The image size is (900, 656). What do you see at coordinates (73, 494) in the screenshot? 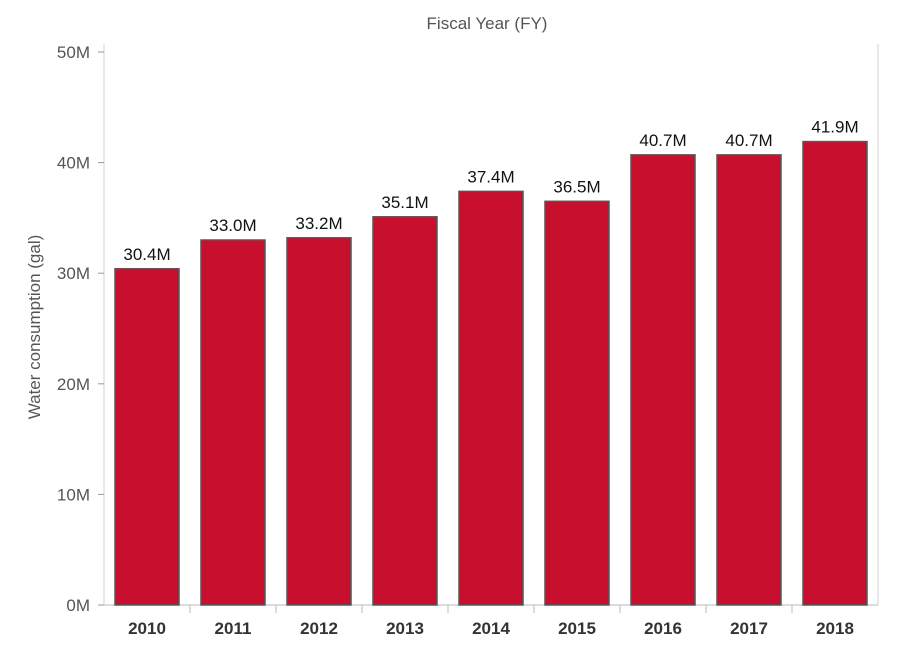
I see `y-tick-label: 10M` at bounding box center [73, 494].